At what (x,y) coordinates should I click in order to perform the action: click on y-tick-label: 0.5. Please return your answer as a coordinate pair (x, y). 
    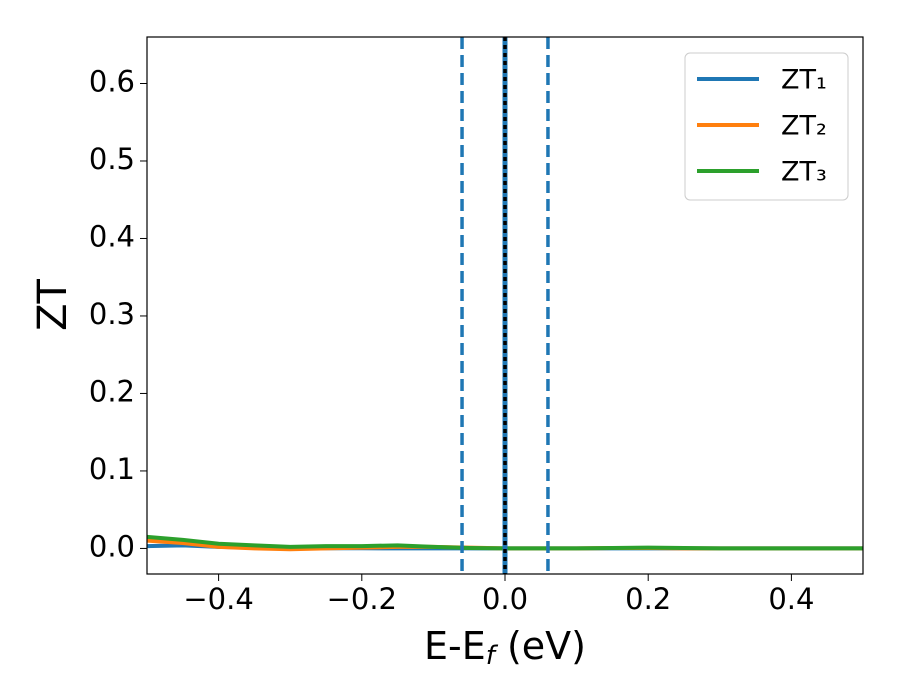
    Looking at the image, I should click on (112, 159).